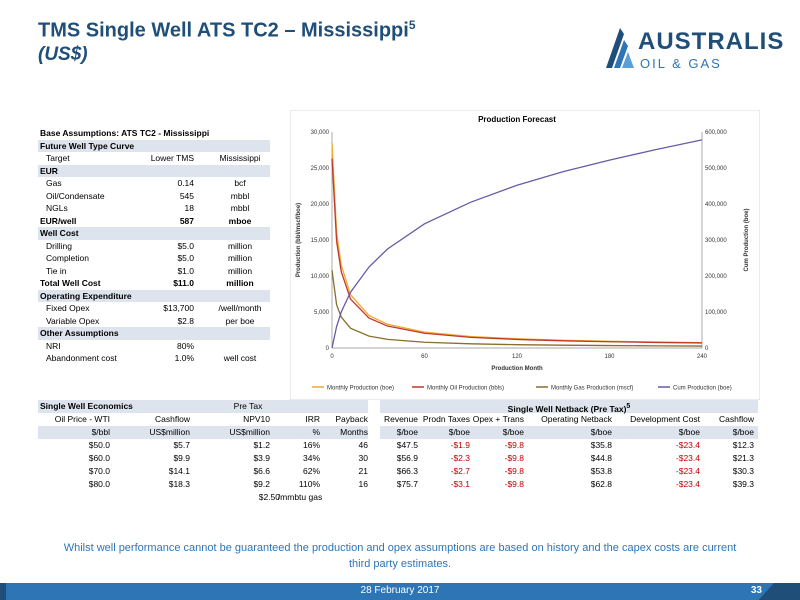 The image size is (800, 600). I want to click on econ-pretax: Pre Tax, so click(248, 406).